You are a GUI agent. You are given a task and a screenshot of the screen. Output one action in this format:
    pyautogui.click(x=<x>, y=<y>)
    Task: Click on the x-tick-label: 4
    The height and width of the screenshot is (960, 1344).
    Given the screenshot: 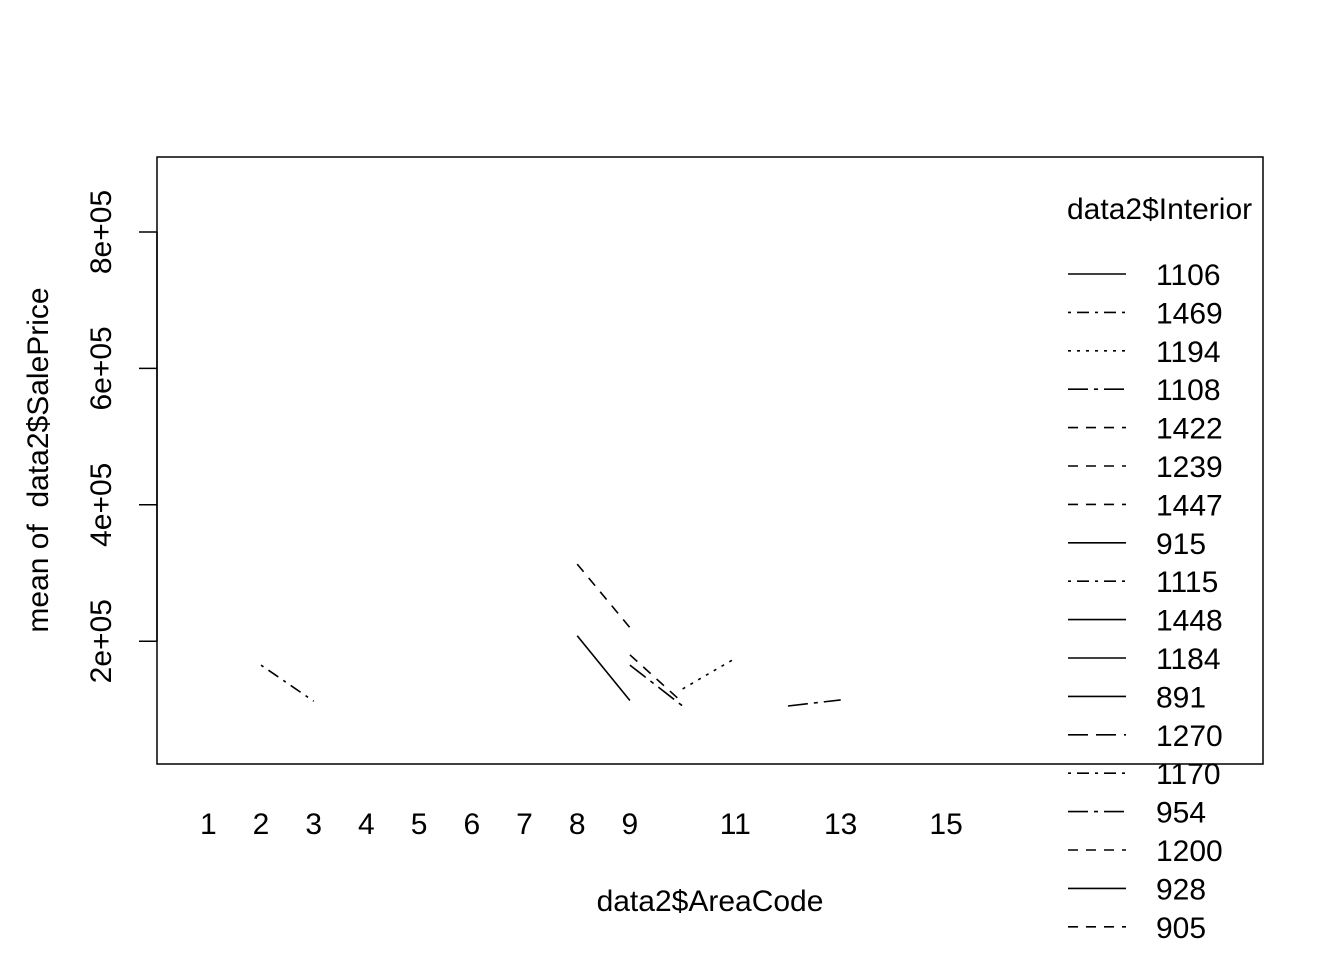 What is the action you would take?
    pyautogui.click(x=366, y=824)
    